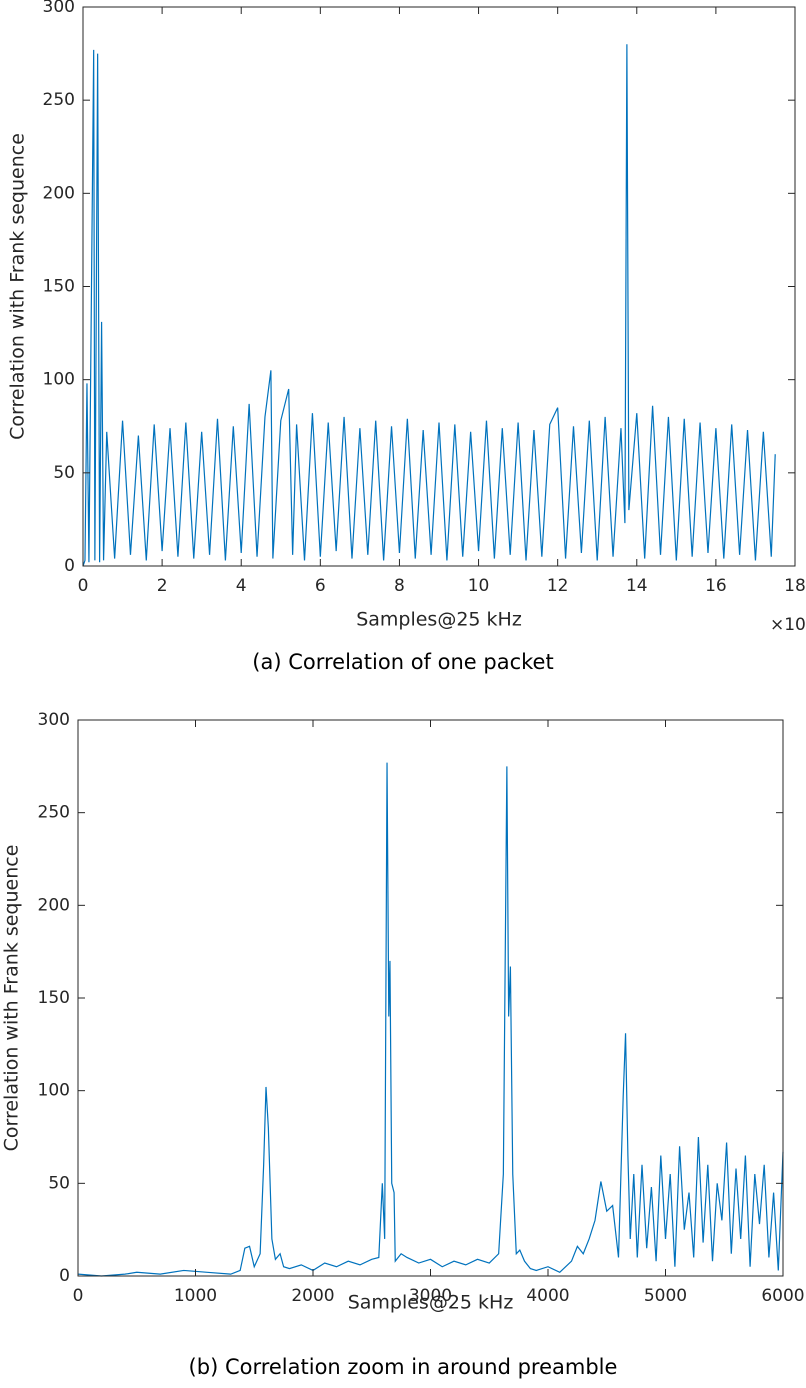  I want to click on x-tick-label: 14, so click(637, 586).